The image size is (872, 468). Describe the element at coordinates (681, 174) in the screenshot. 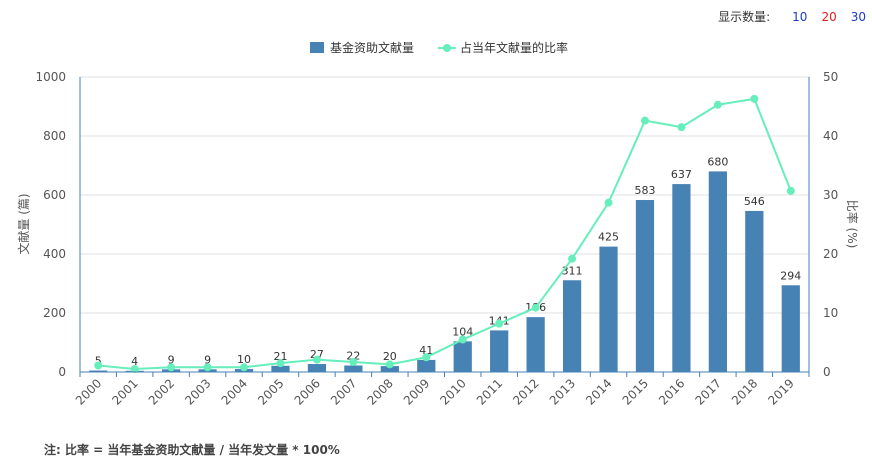

I see `bar-value-label: 637` at that location.